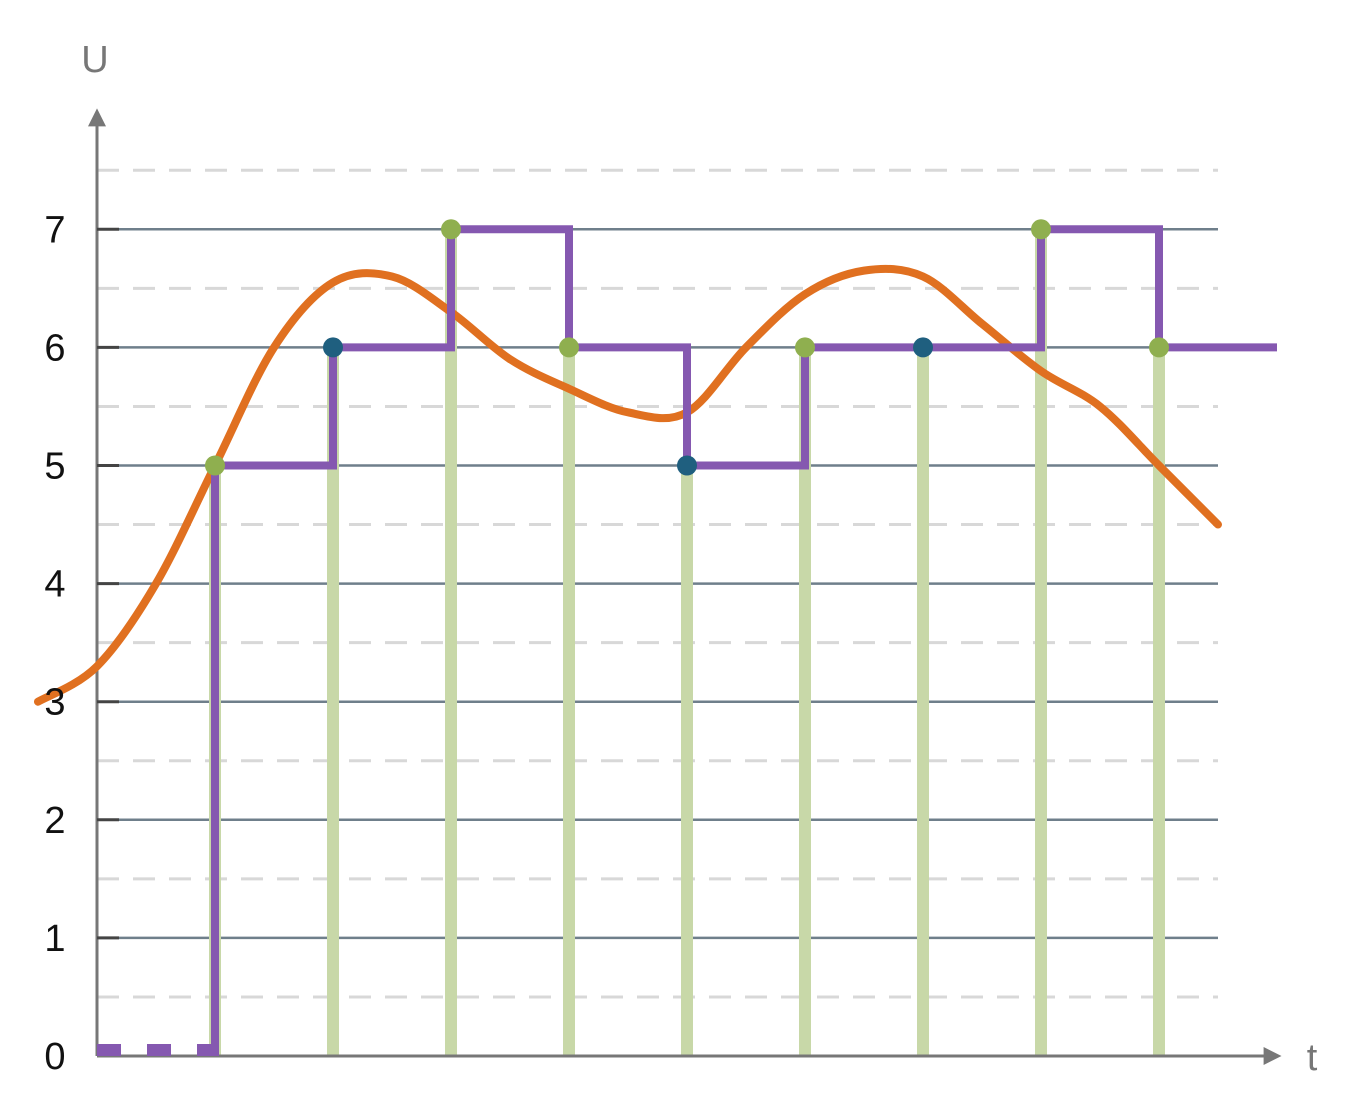 This screenshot has height=1116, width=1363. Describe the element at coordinates (54, 1057) in the screenshot. I see `y-tick-label: 0` at that location.